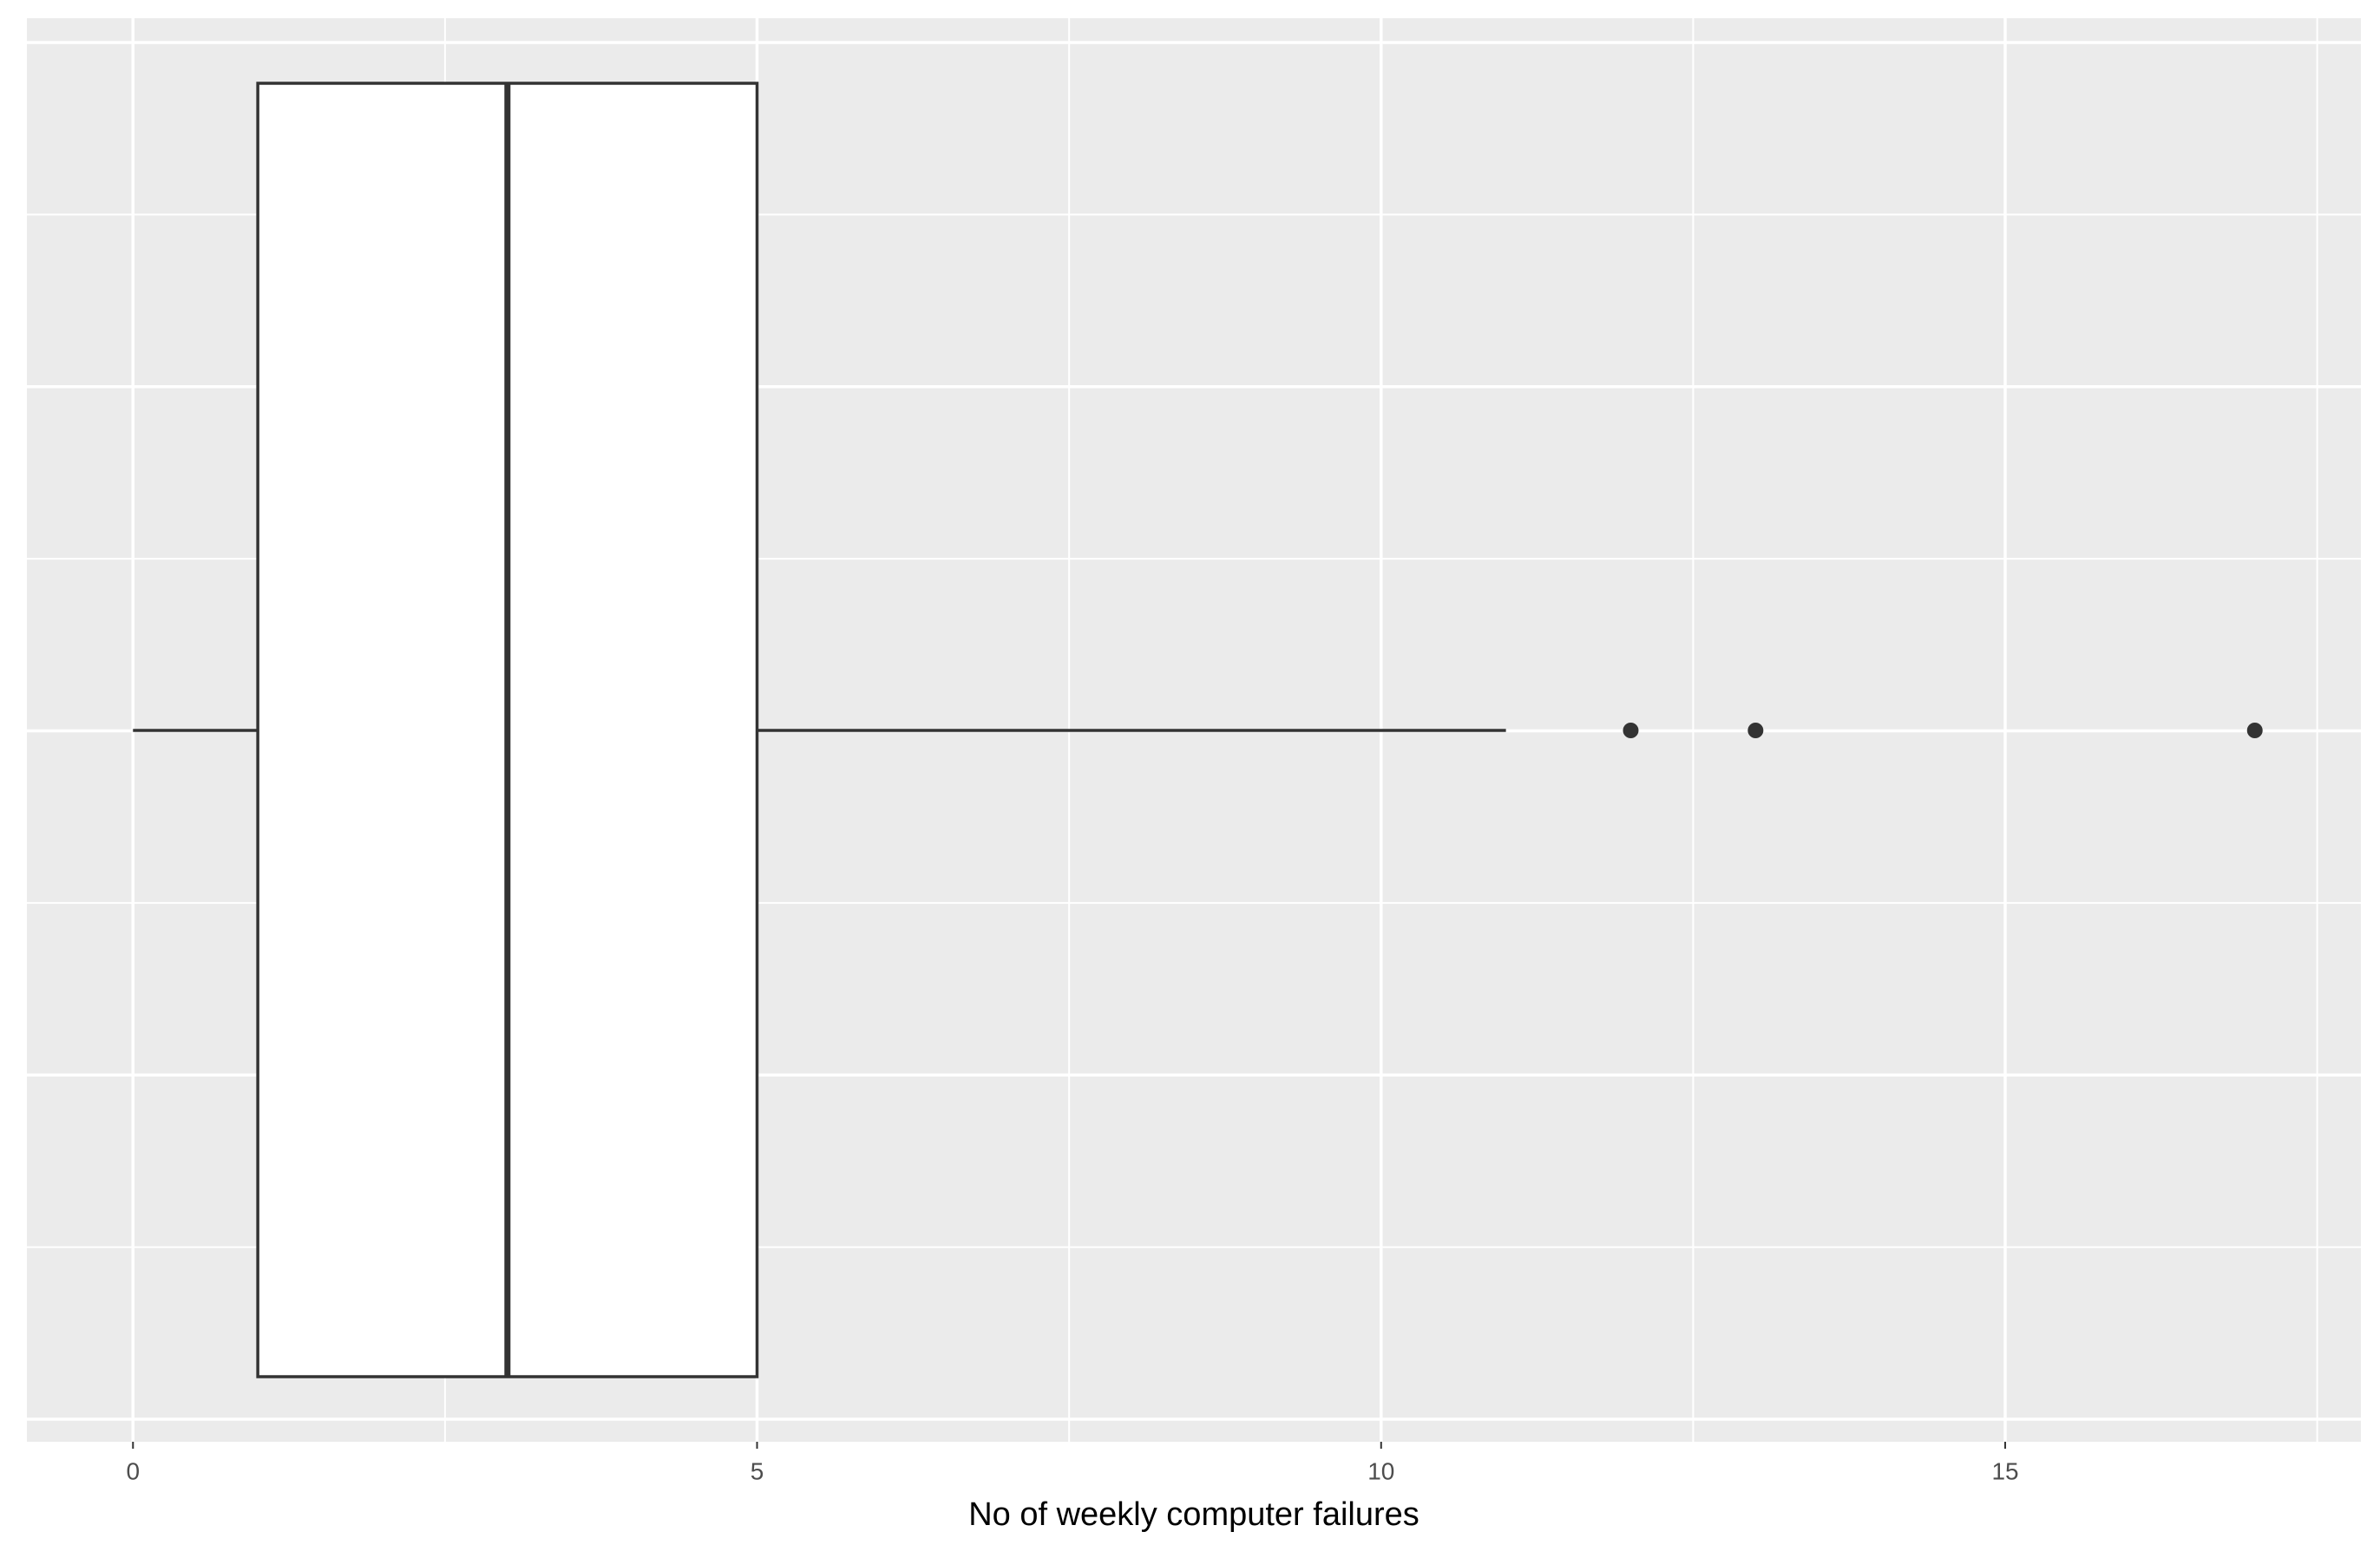  What do you see at coordinates (757, 1470) in the screenshot?
I see `x-tick-label: 5` at bounding box center [757, 1470].